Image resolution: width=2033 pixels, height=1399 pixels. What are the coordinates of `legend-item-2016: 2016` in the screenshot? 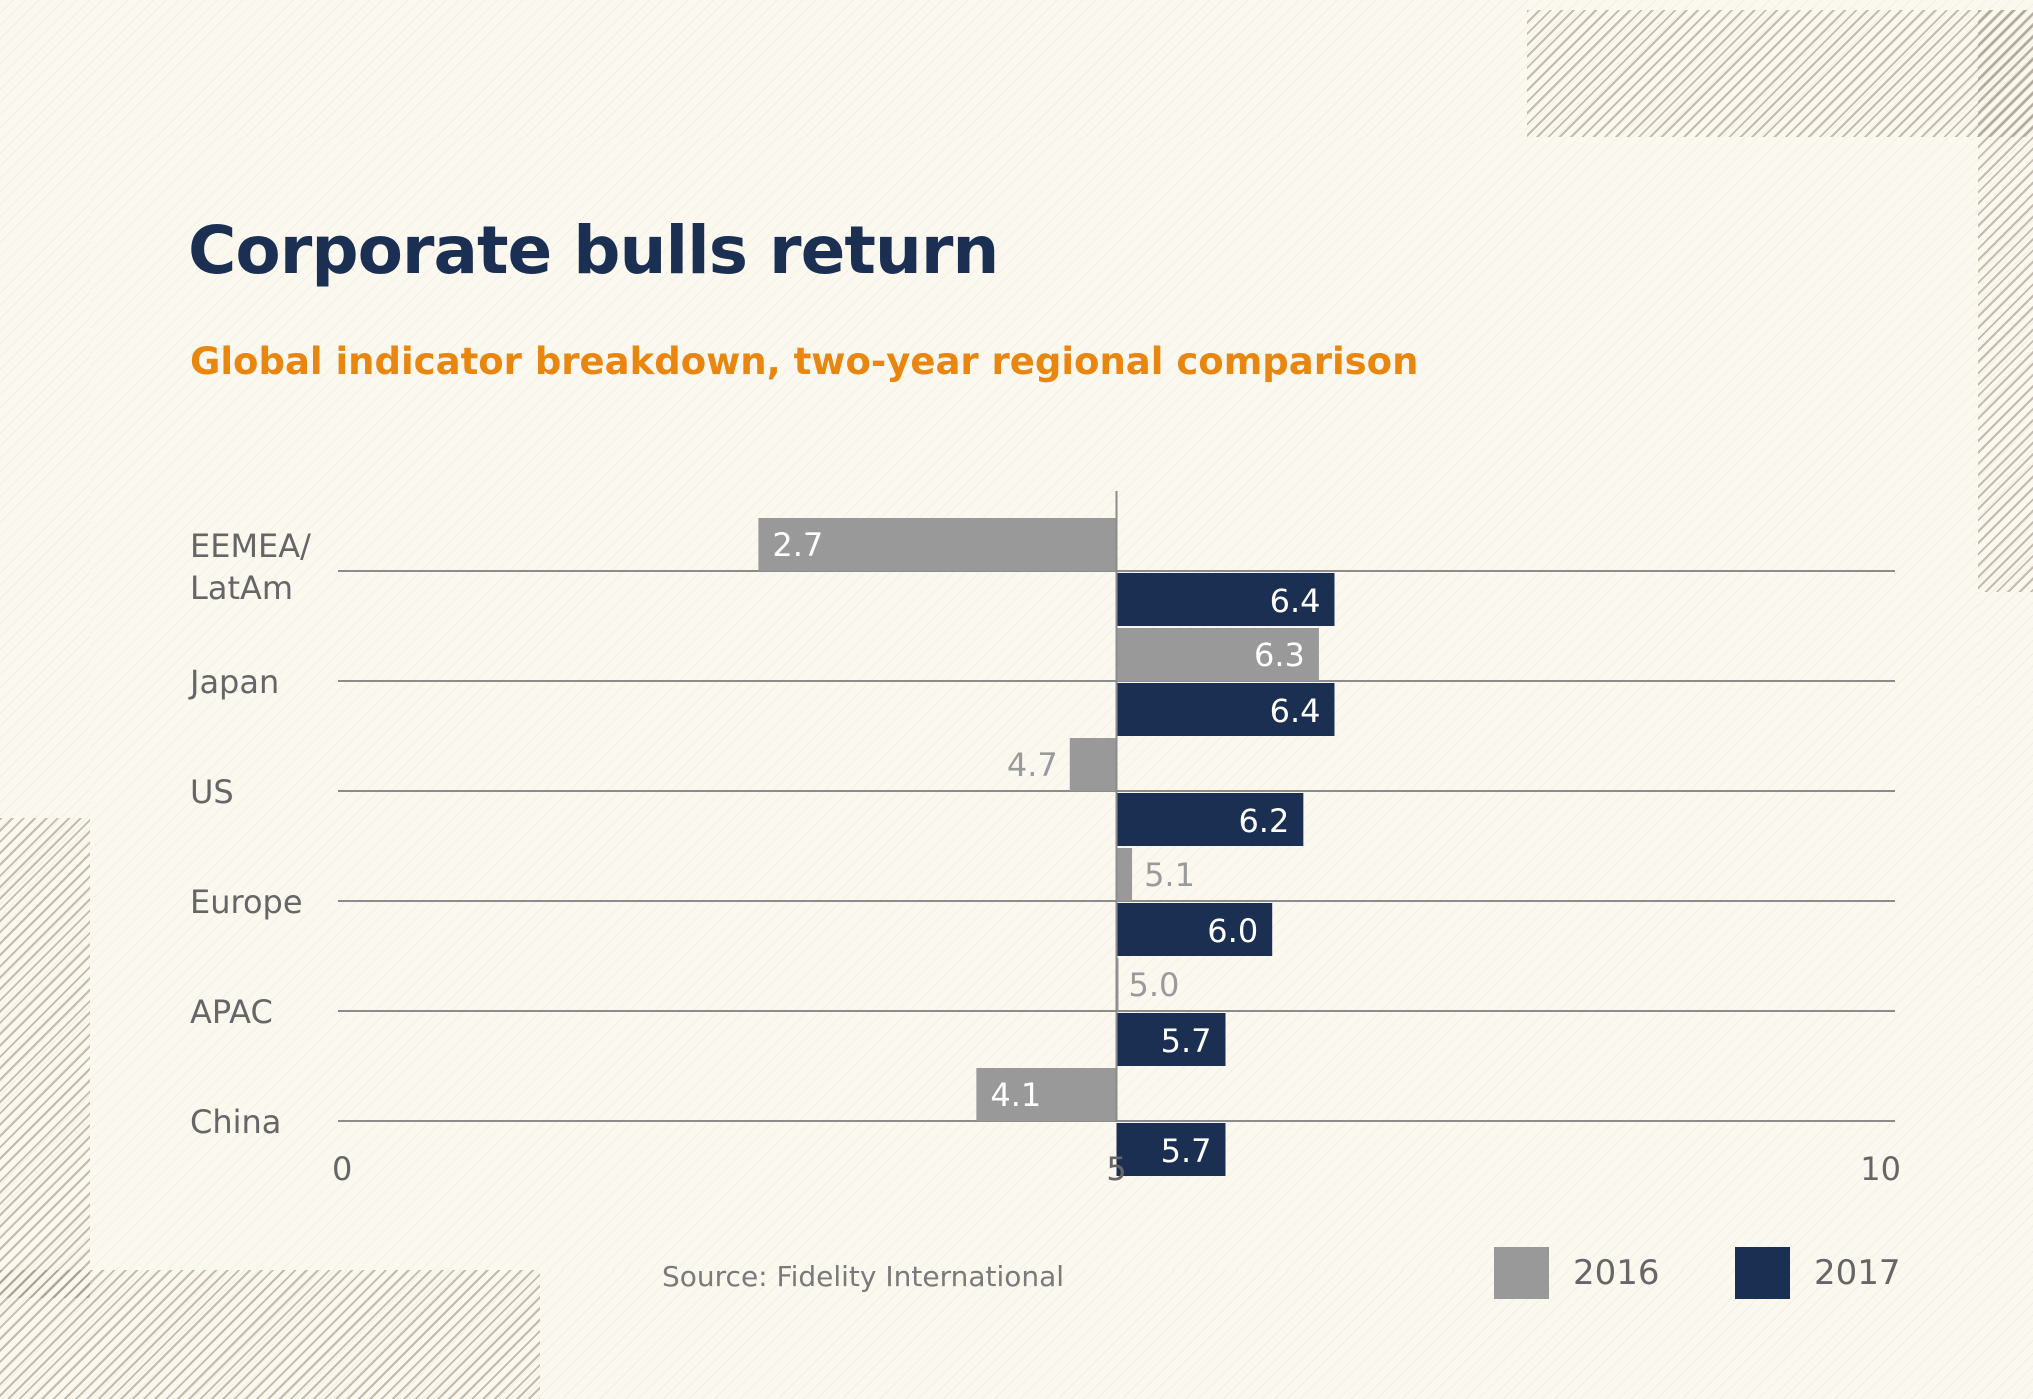 It's located at (1577, 1273).